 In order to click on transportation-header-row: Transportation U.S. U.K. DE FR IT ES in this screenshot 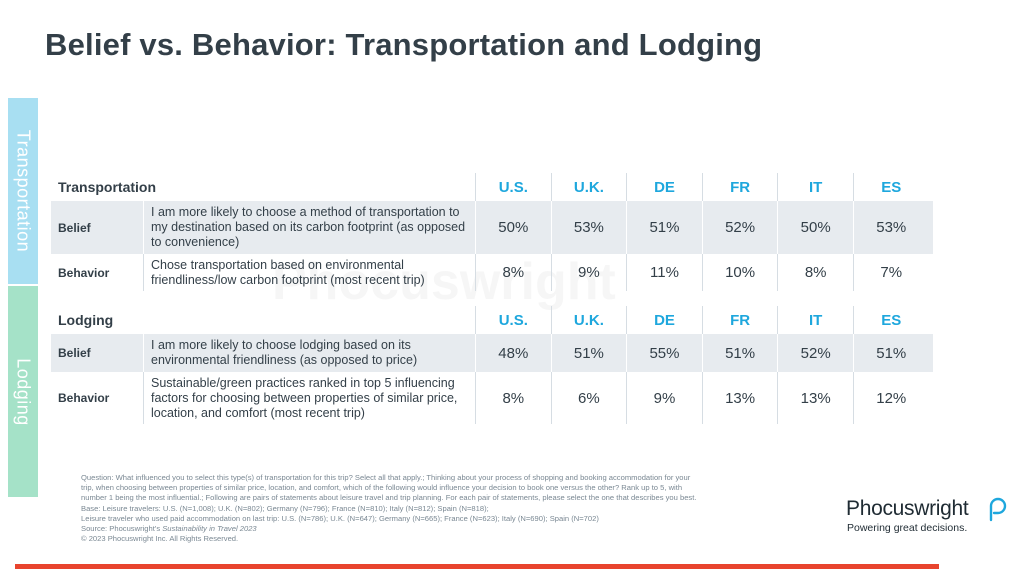, I will do `click(492, 187)`.